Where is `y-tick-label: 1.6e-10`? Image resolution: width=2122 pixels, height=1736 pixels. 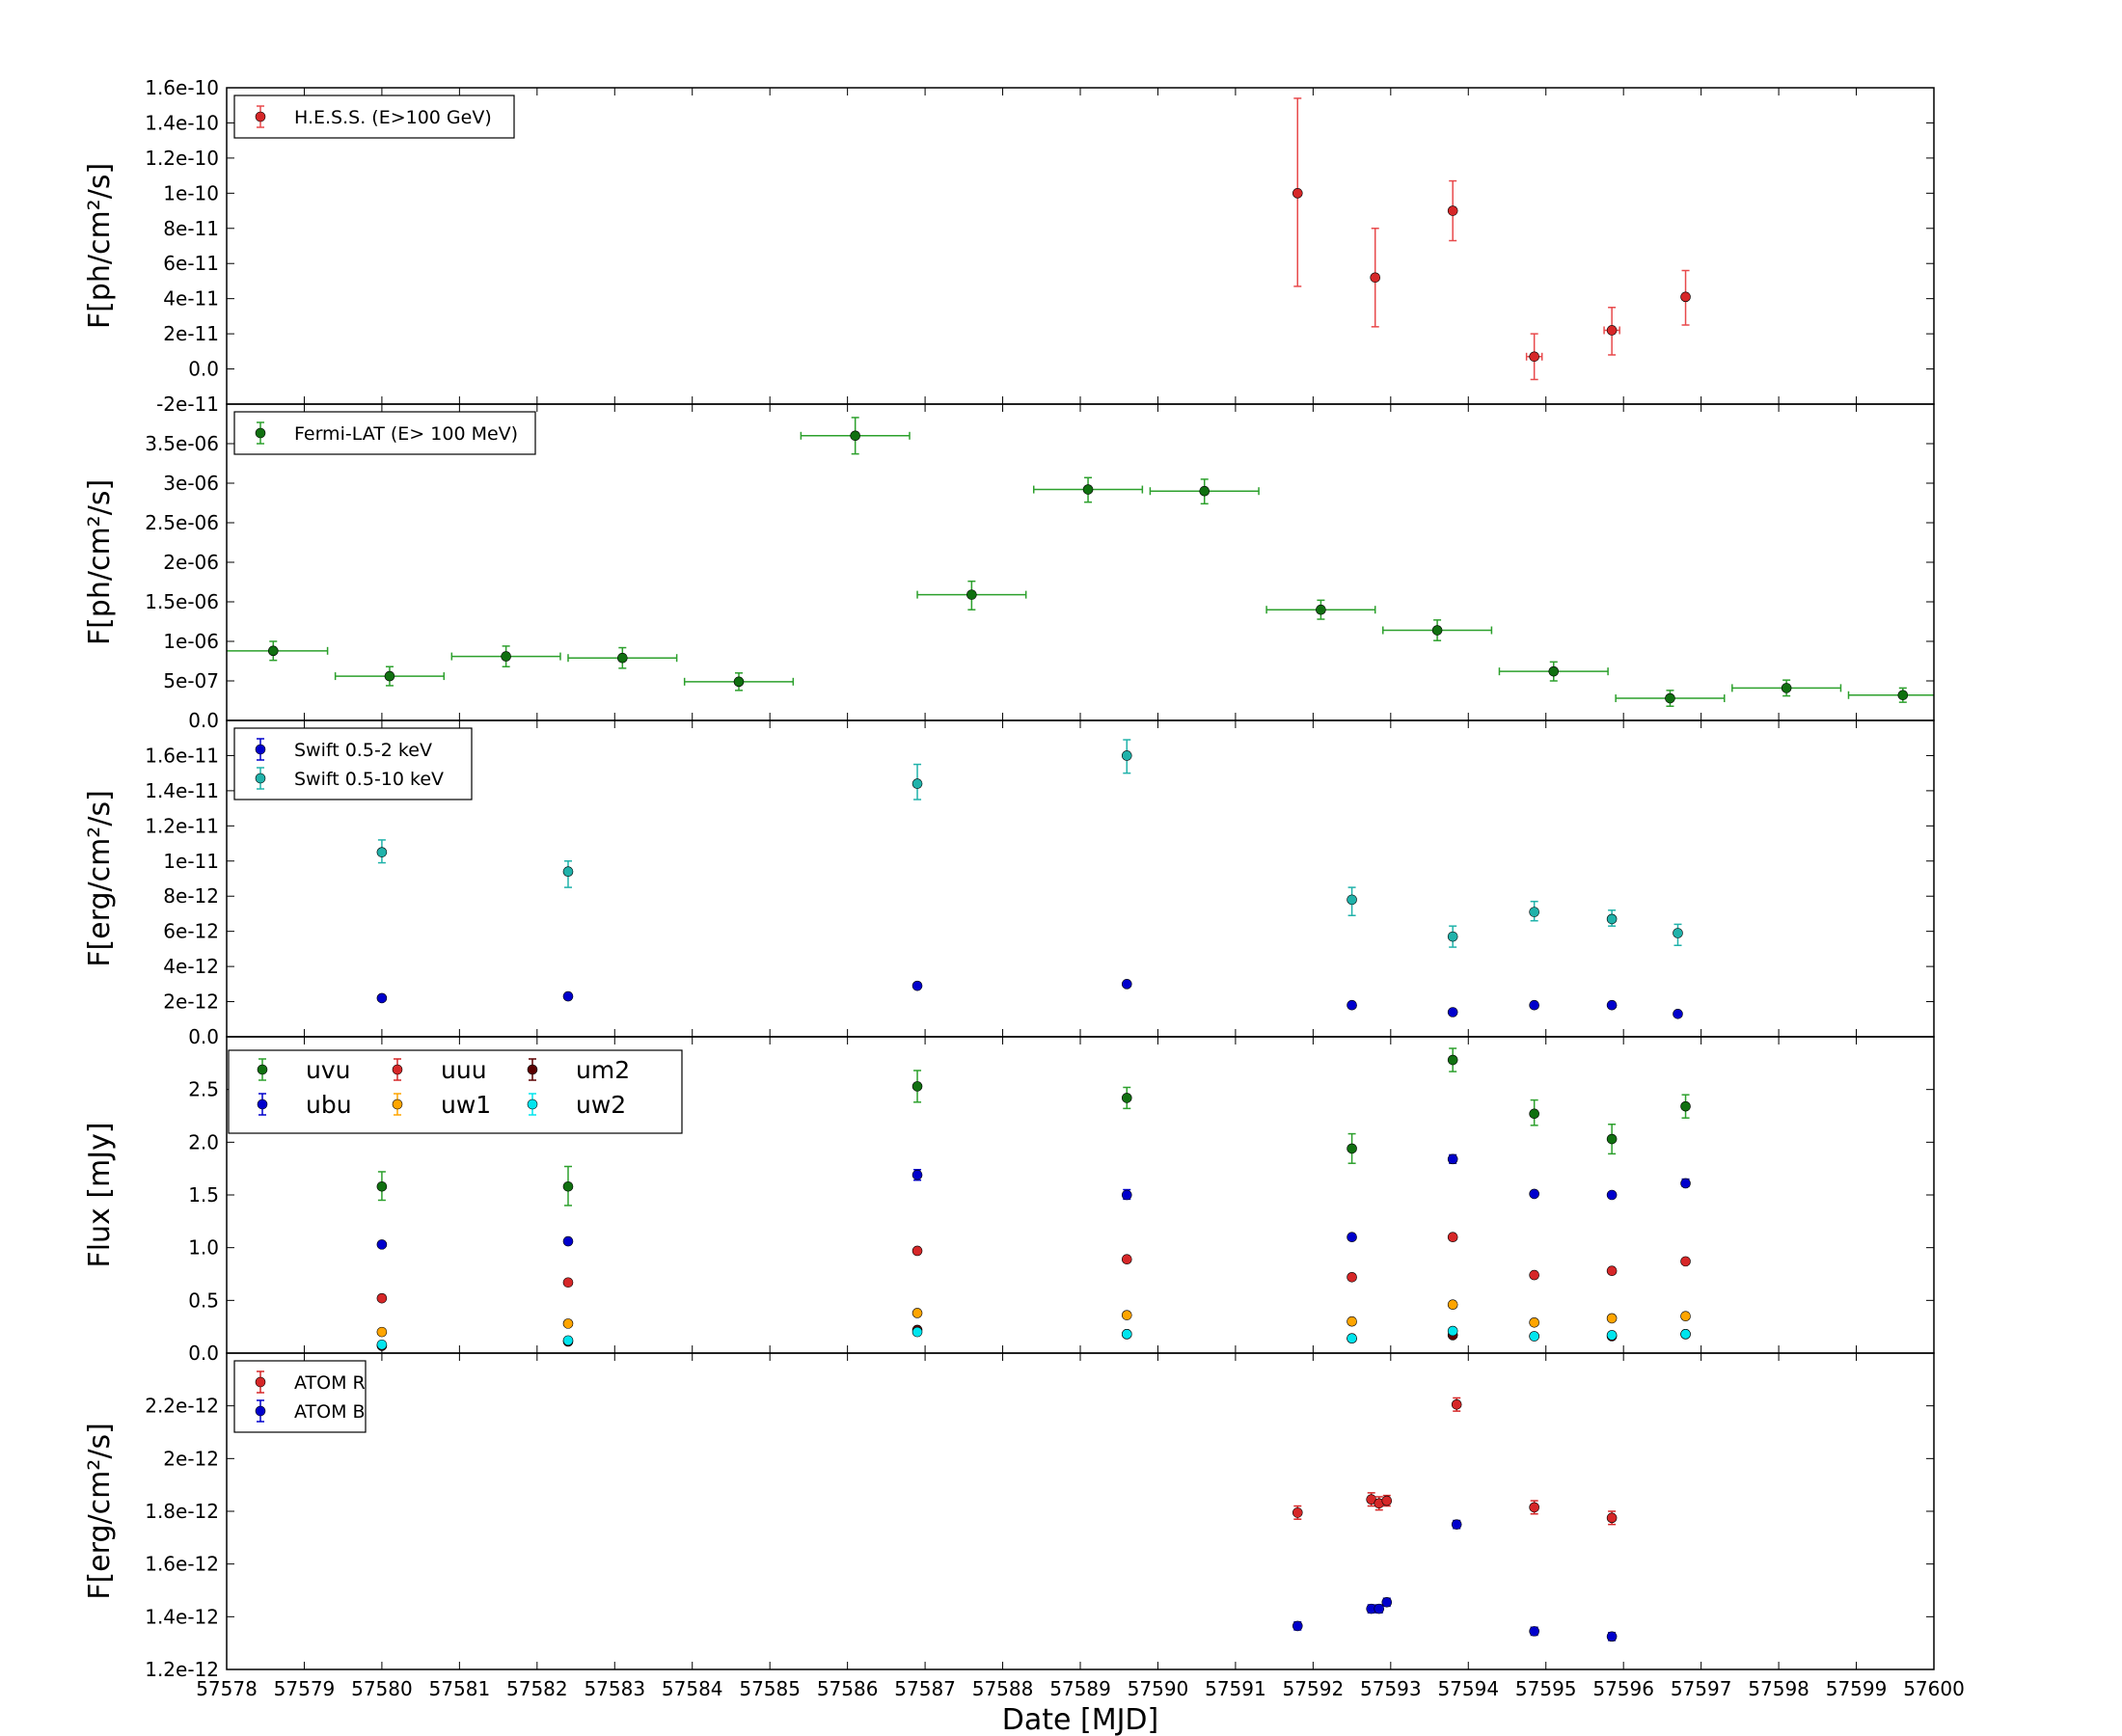 y-tick-label: 1.6e-10 is located at coordinates (182, 87).